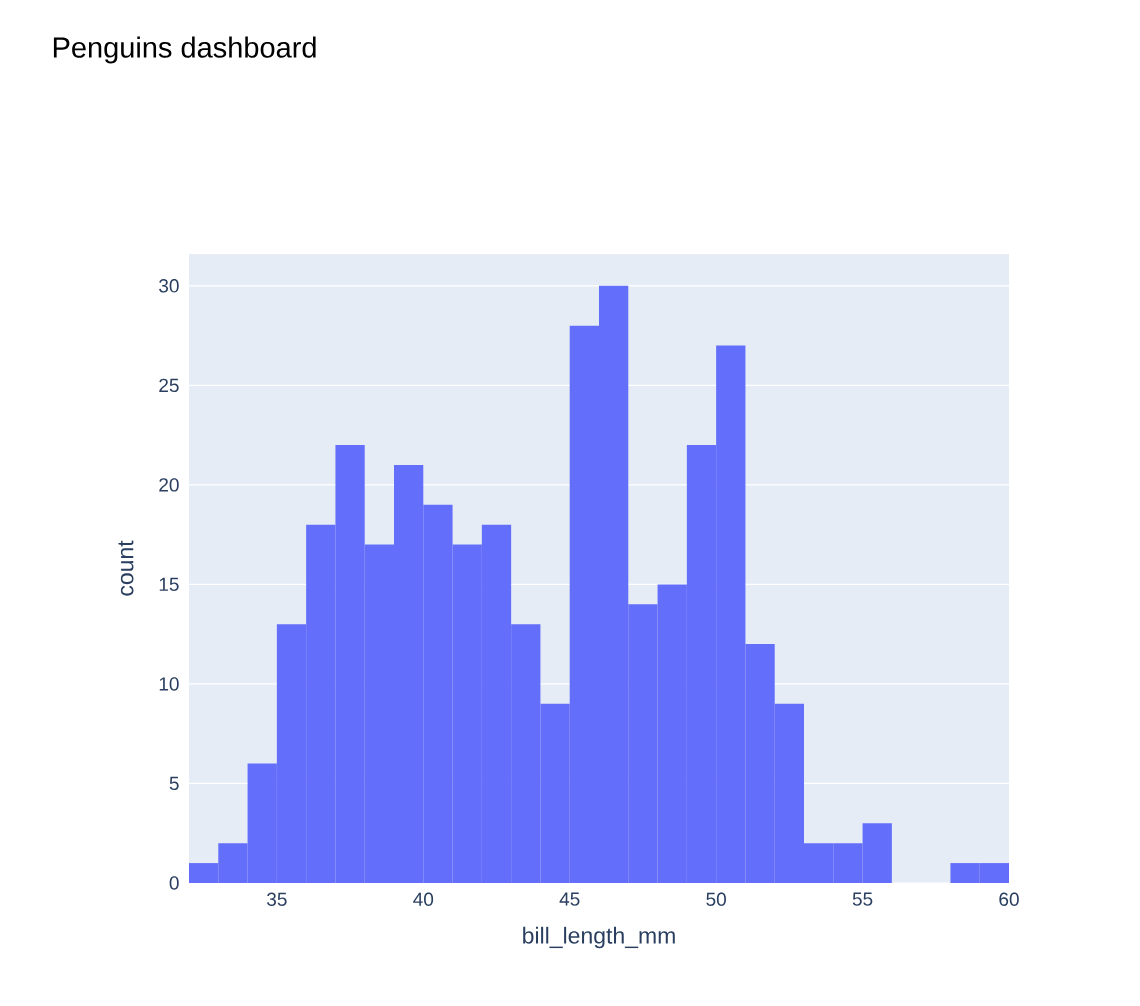  What do you see at coordinates (169, 286) in the screenshot?
I see `y-tick-label: 30` at bounding box center [169, 286].